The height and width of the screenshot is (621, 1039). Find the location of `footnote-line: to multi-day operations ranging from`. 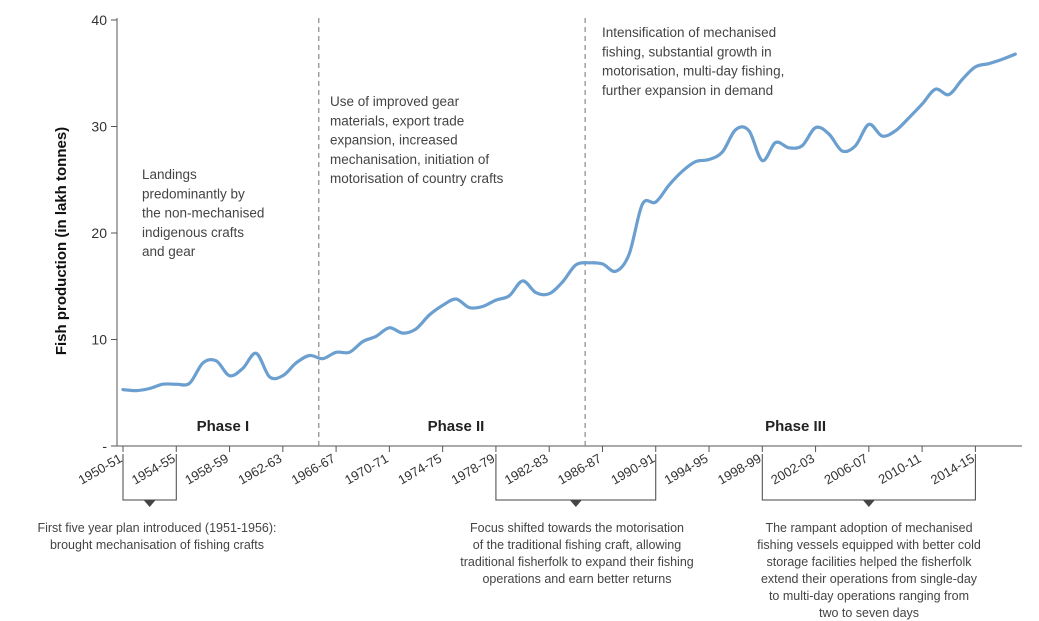

footnote-line: to multi-day operations ranging from is located at coordinates (869, 596).